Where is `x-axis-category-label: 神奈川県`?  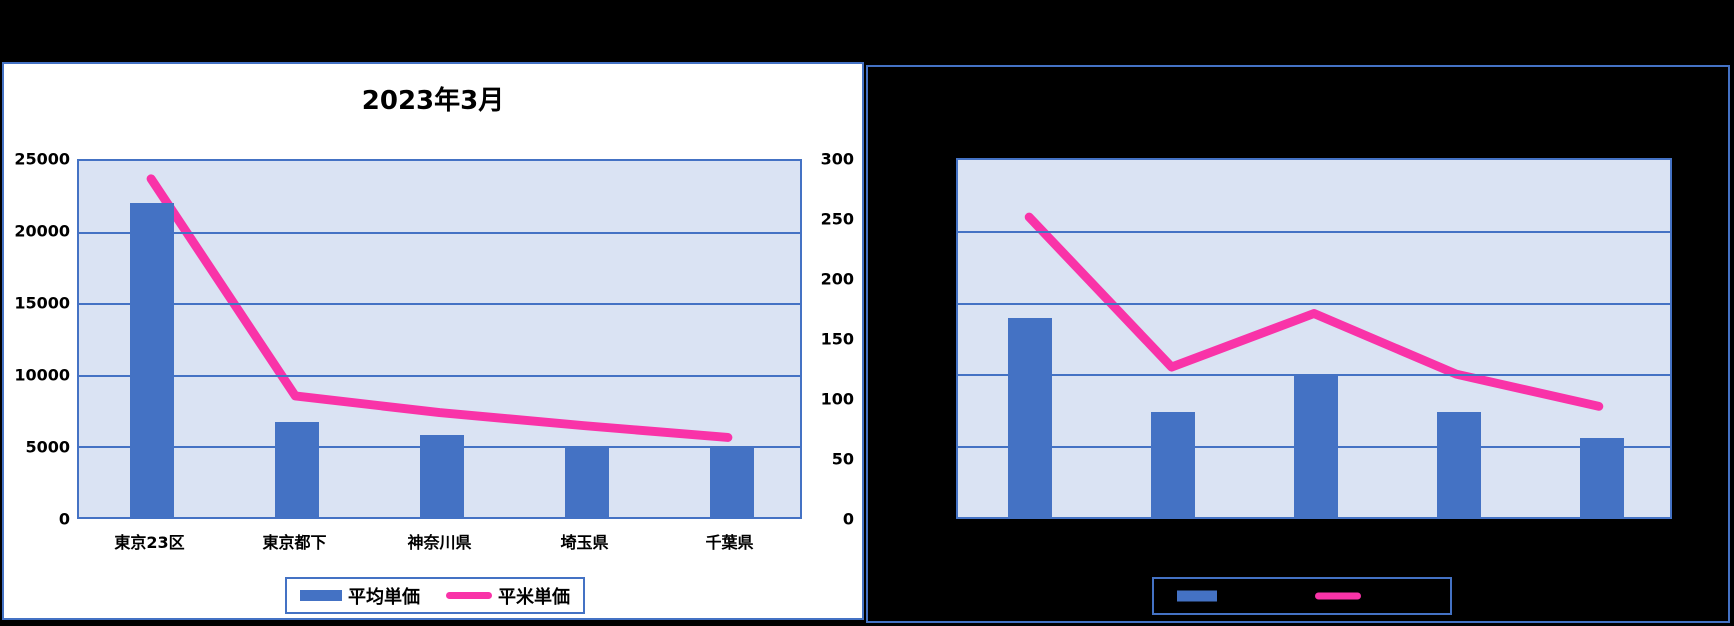 x-axis-category-label: 神奈川県 is located at coordinates (439, 542).